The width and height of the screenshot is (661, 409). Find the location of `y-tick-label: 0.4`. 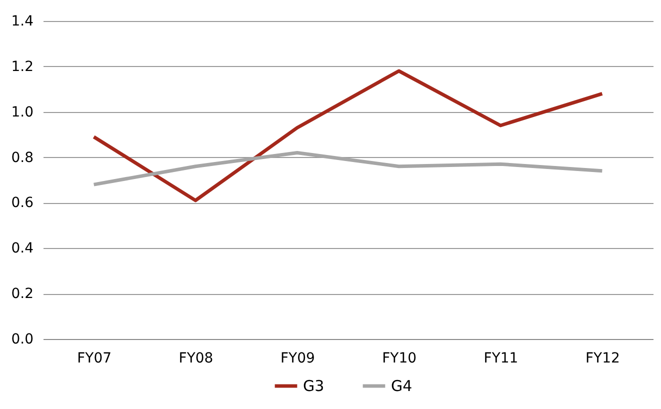

y-tick-label: 0.4 is located at coordinates (22, 248).